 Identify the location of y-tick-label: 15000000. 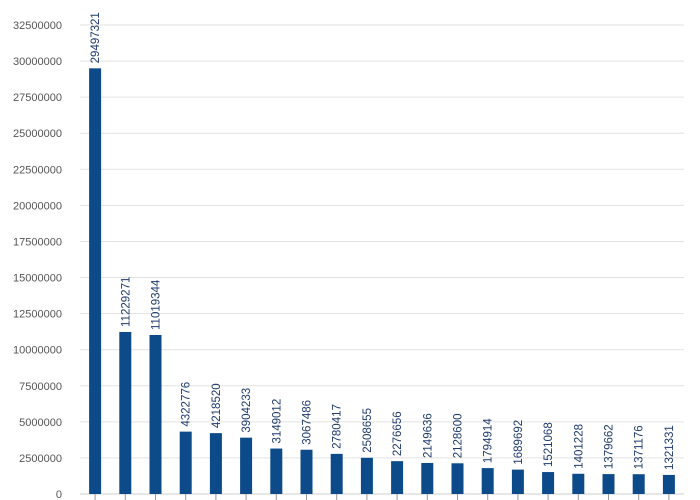
(37, 279).